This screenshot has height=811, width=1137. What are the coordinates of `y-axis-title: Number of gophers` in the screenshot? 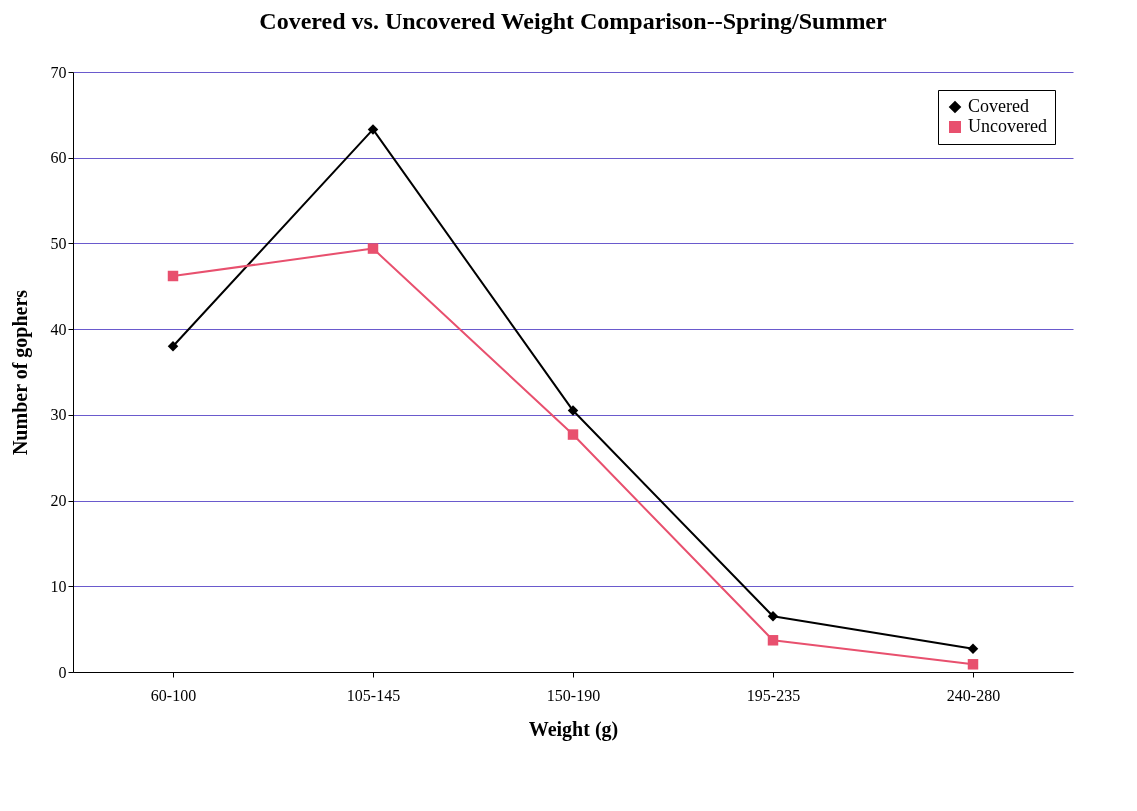 It's located at (20, 372).